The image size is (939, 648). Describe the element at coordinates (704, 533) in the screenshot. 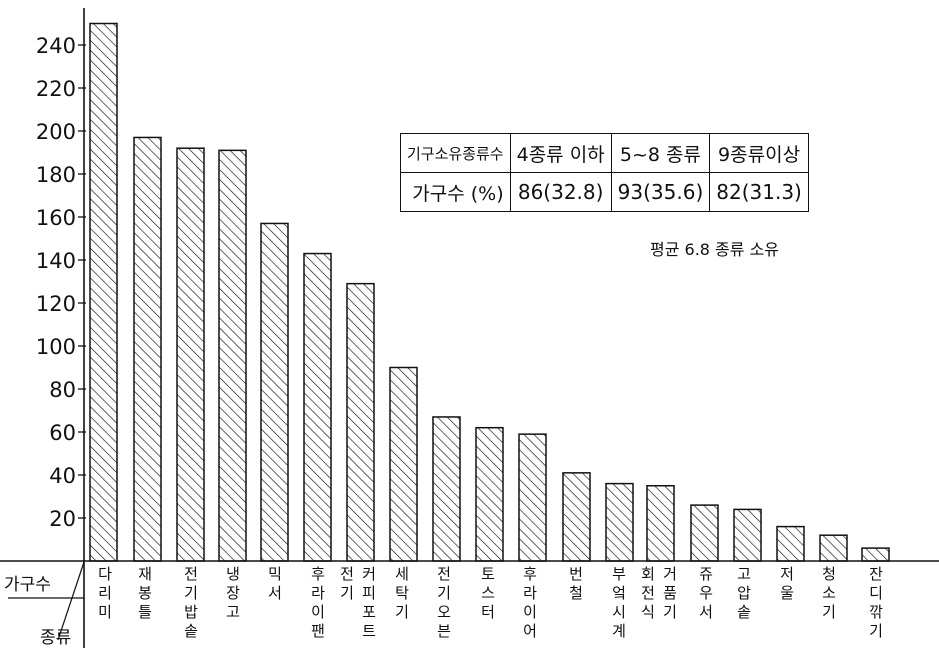

I see `bar-쥬우서` at that location.